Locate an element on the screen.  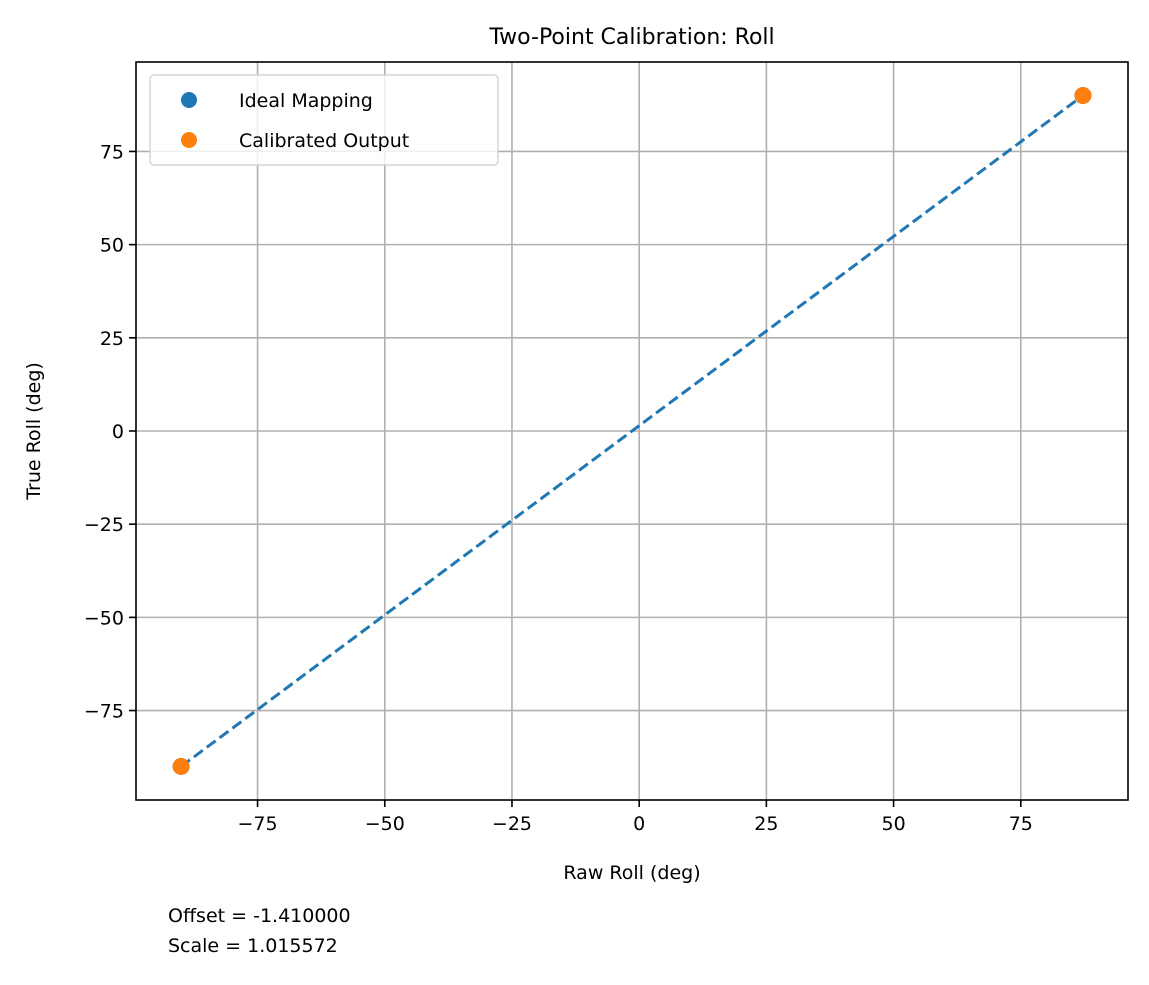
y-tick-label: 50 is located at coordinates (112, 246).